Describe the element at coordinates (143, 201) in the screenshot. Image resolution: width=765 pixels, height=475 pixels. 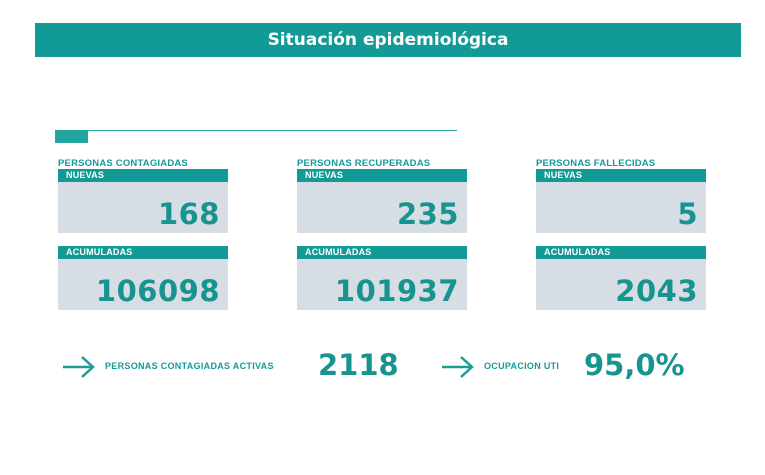
I see `card-nuevas: NUEVAS 168` at that location.